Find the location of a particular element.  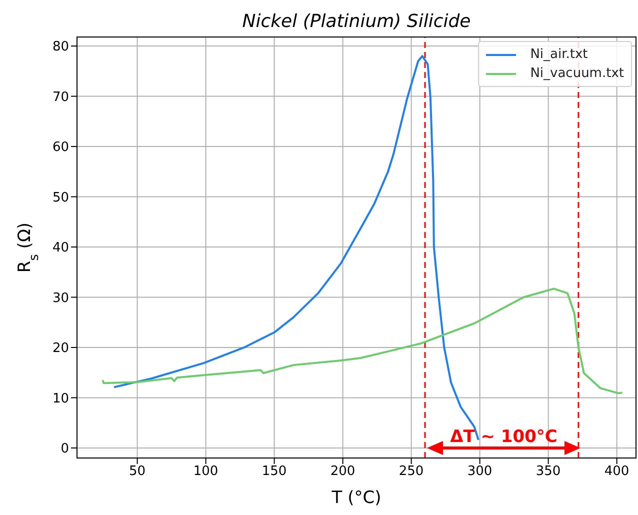

y-tick-label: 60 is located at coordinates (60, 148).